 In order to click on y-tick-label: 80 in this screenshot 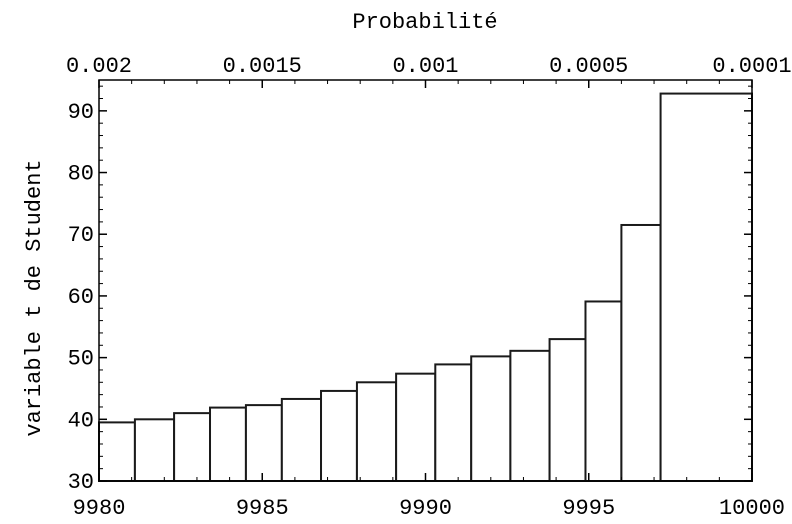, I will do `click(81, 174)`.